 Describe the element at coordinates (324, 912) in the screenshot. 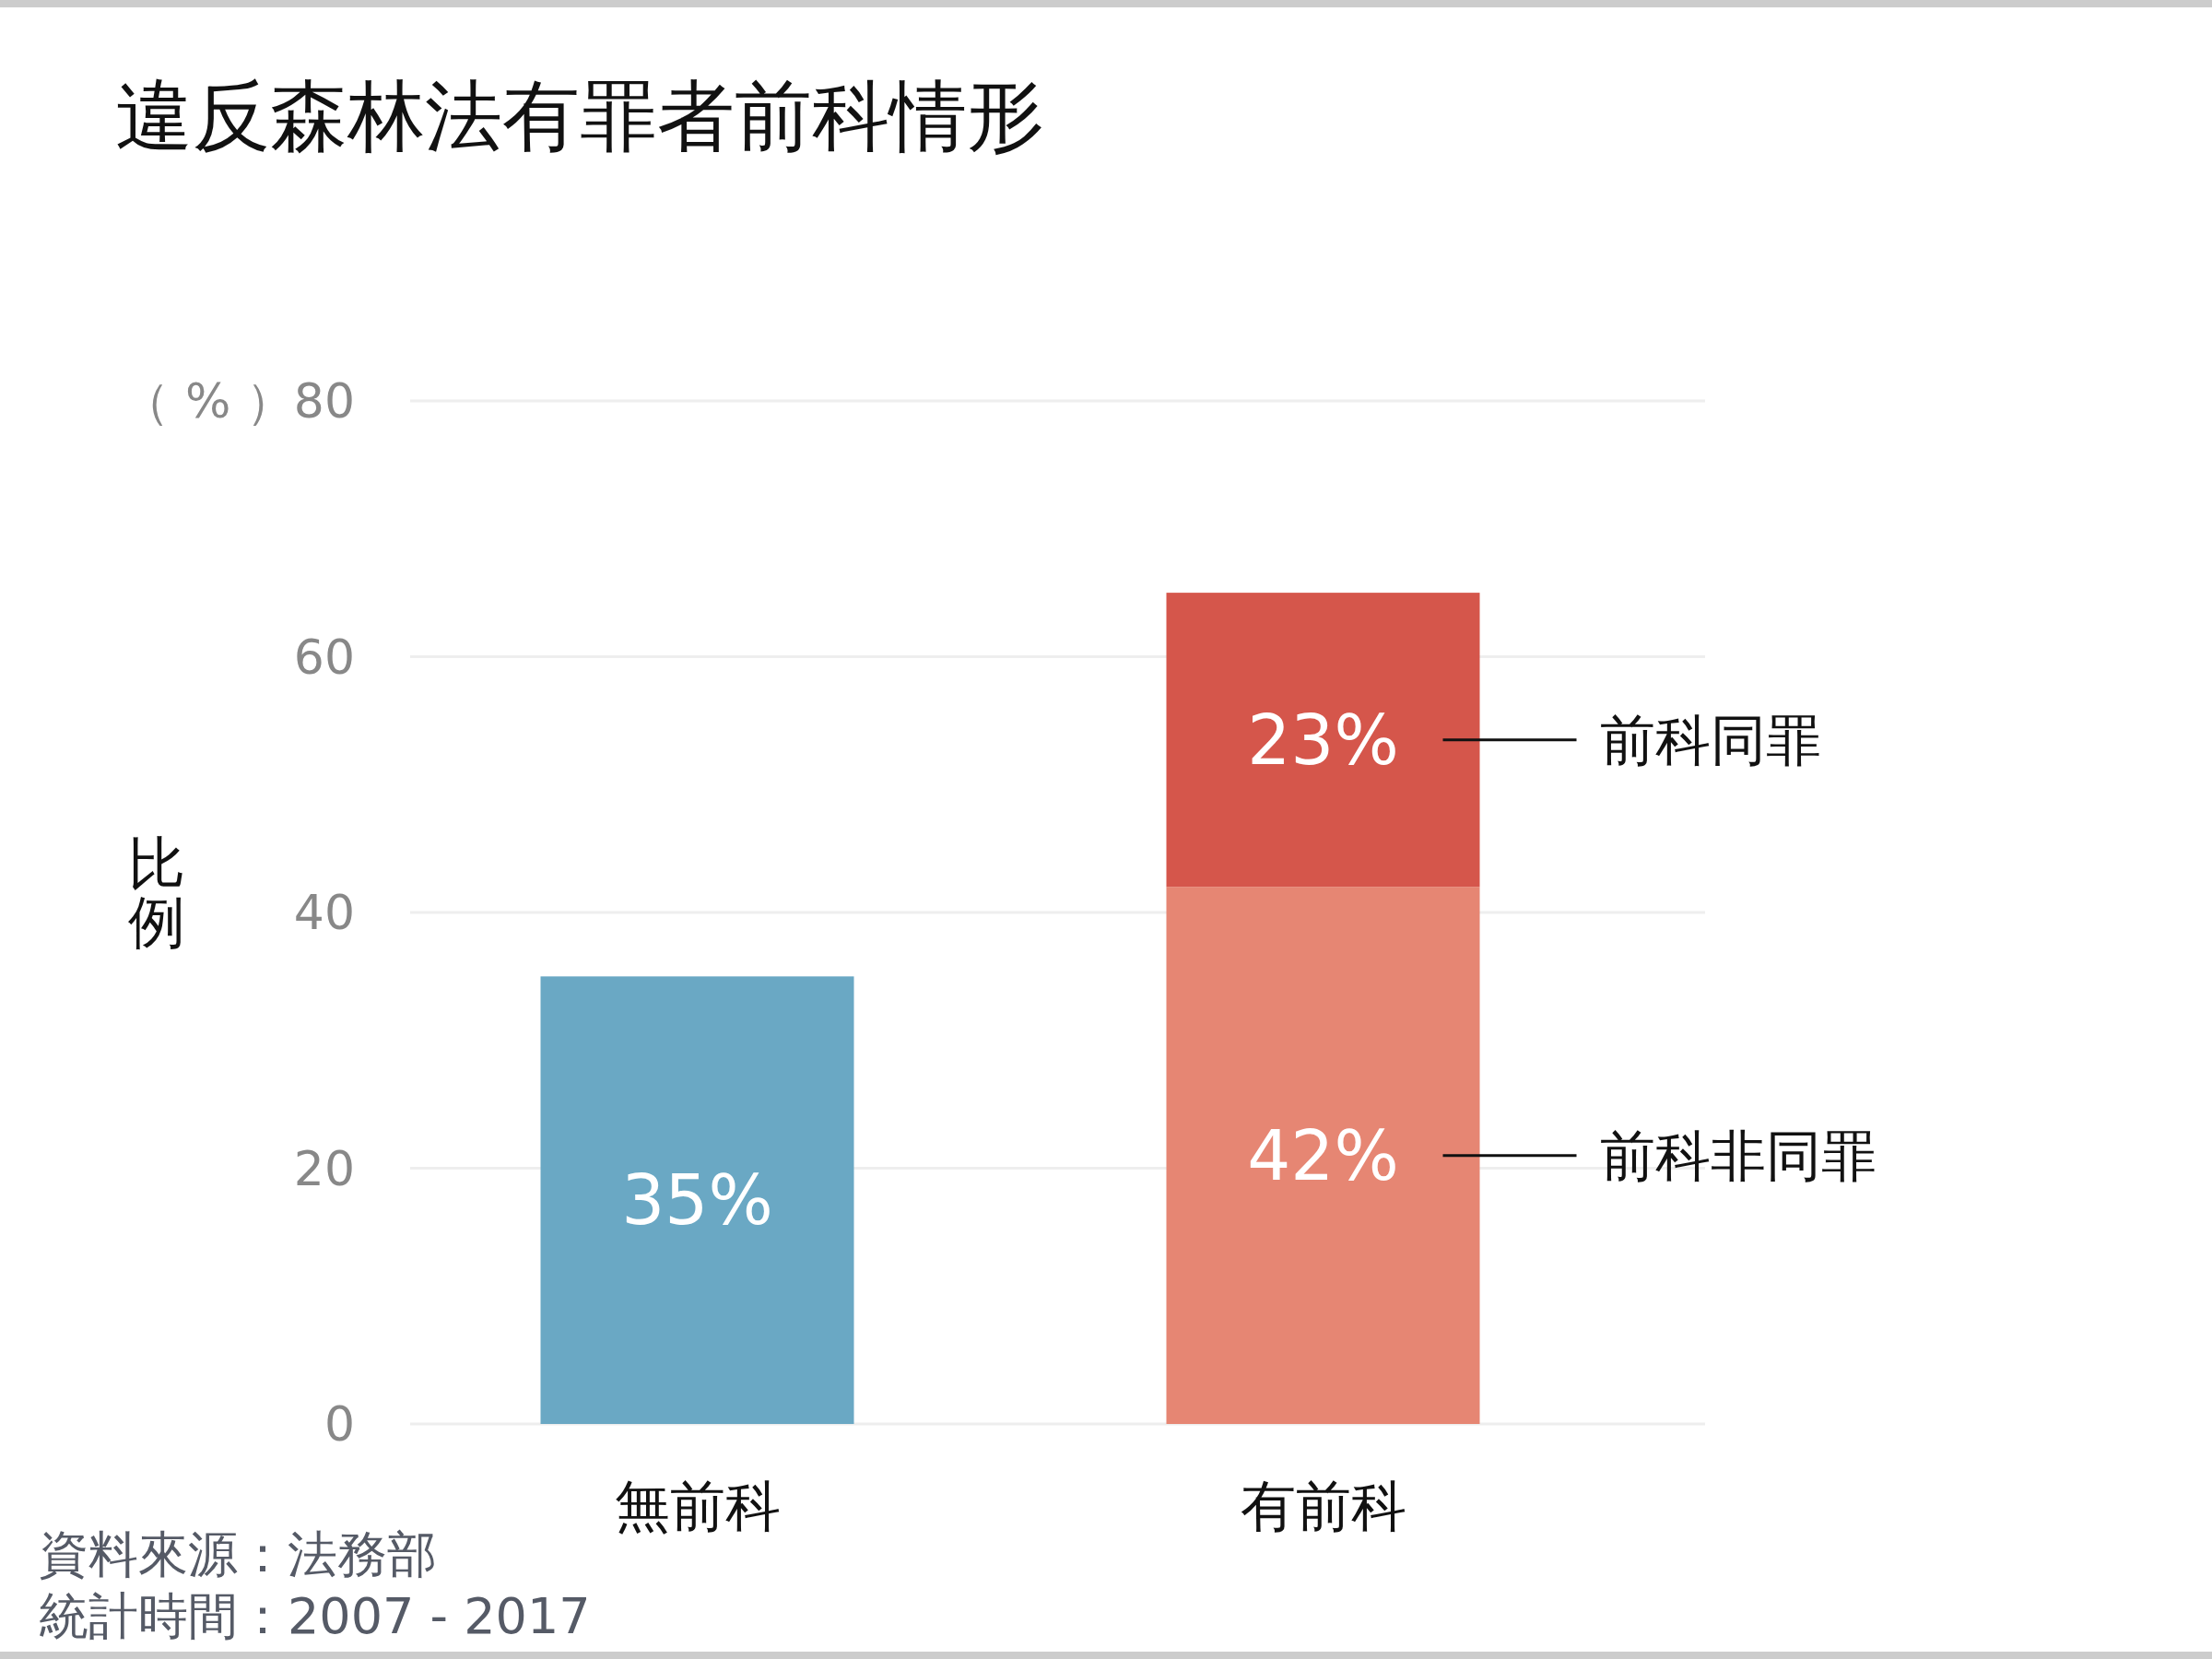

I see `y-tick-label: 40` at that location.